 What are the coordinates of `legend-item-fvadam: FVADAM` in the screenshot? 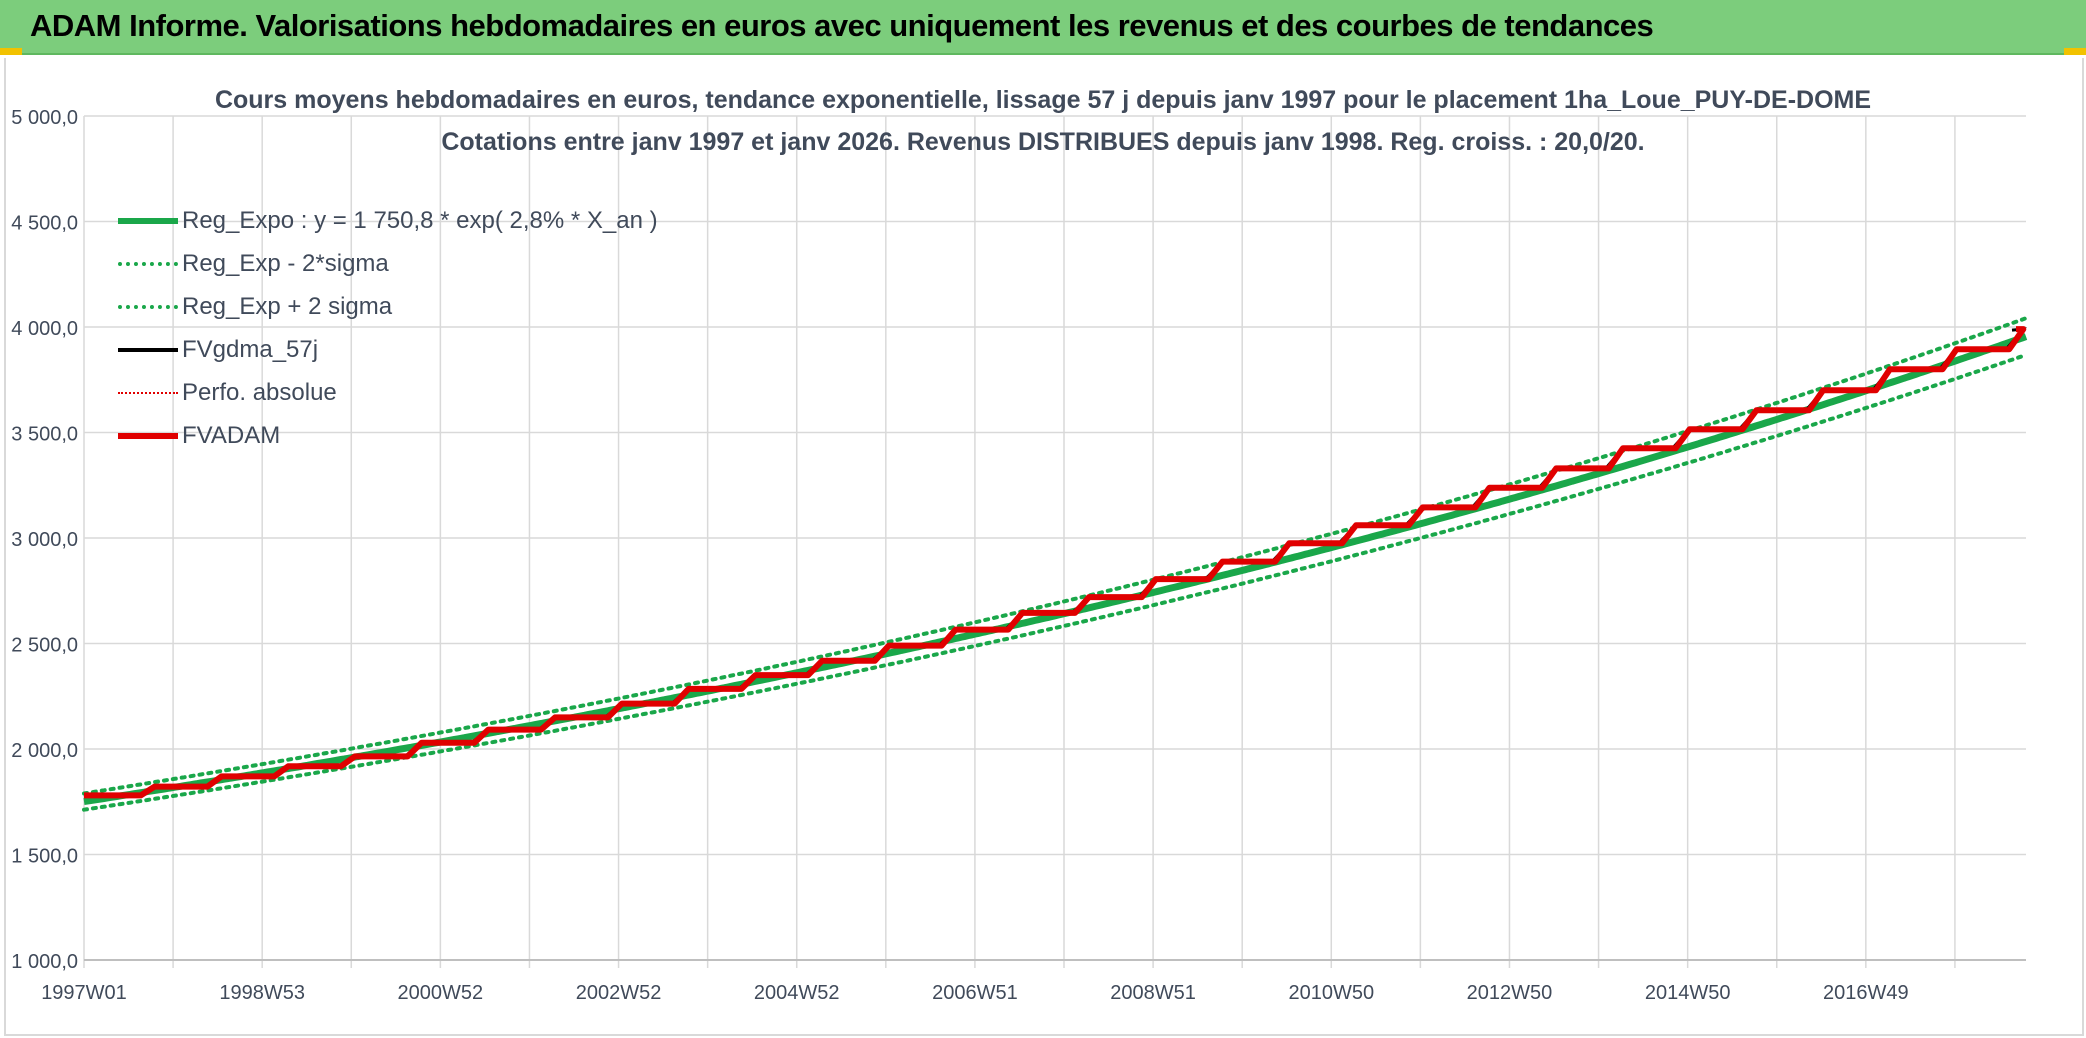 It's located at (199, 436).